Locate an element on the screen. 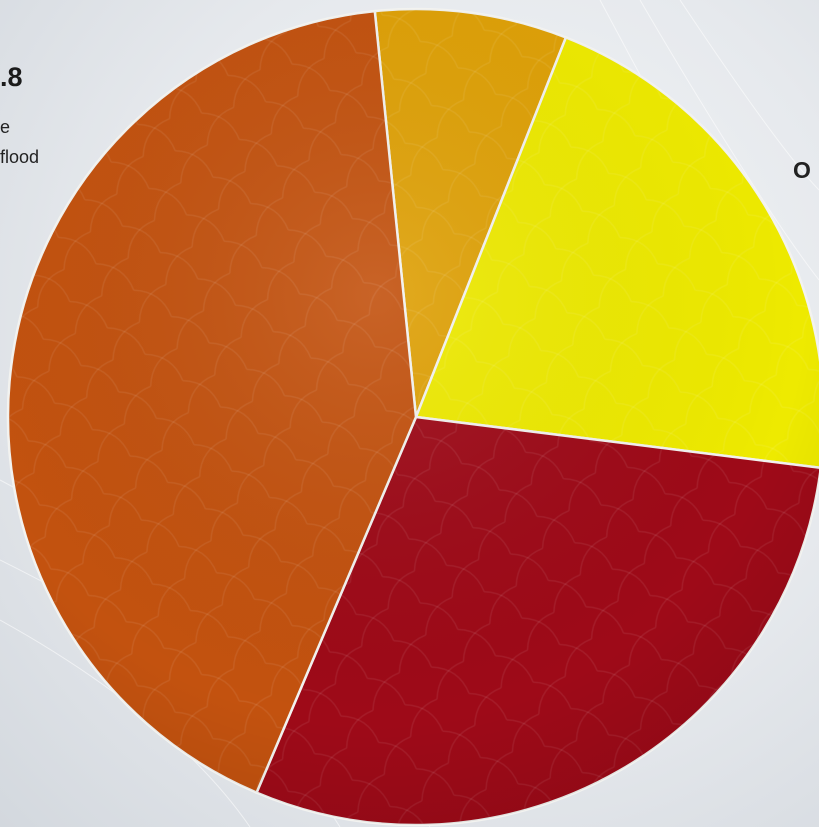 Image resolution: width=819 pixels, height=827 pixels. slice-label-value: .8 is located at coordinates (11, 77).